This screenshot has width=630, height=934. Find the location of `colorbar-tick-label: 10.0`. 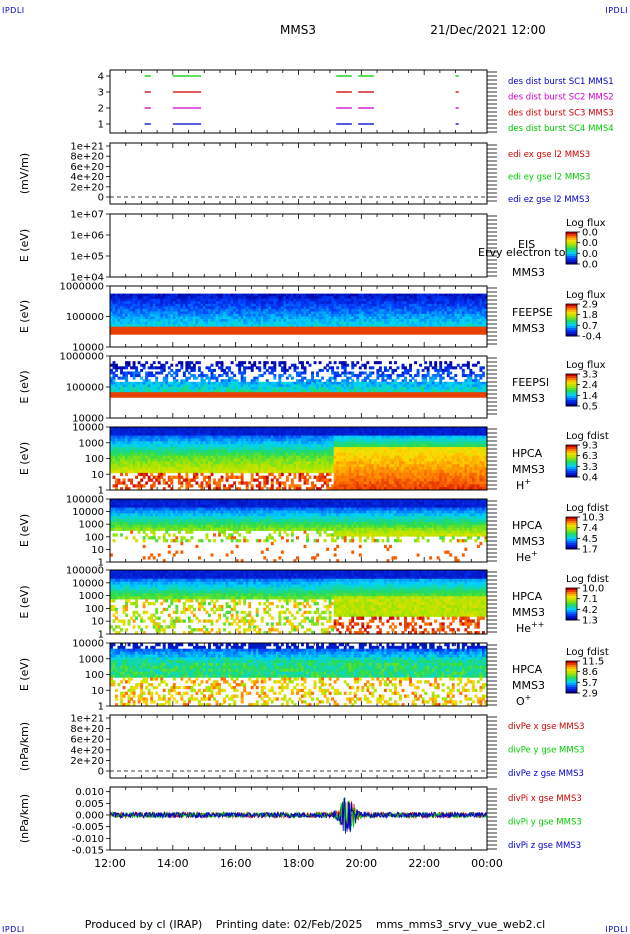

colorbar-tick-label: 10.0 is located at coordinates (593, 589).